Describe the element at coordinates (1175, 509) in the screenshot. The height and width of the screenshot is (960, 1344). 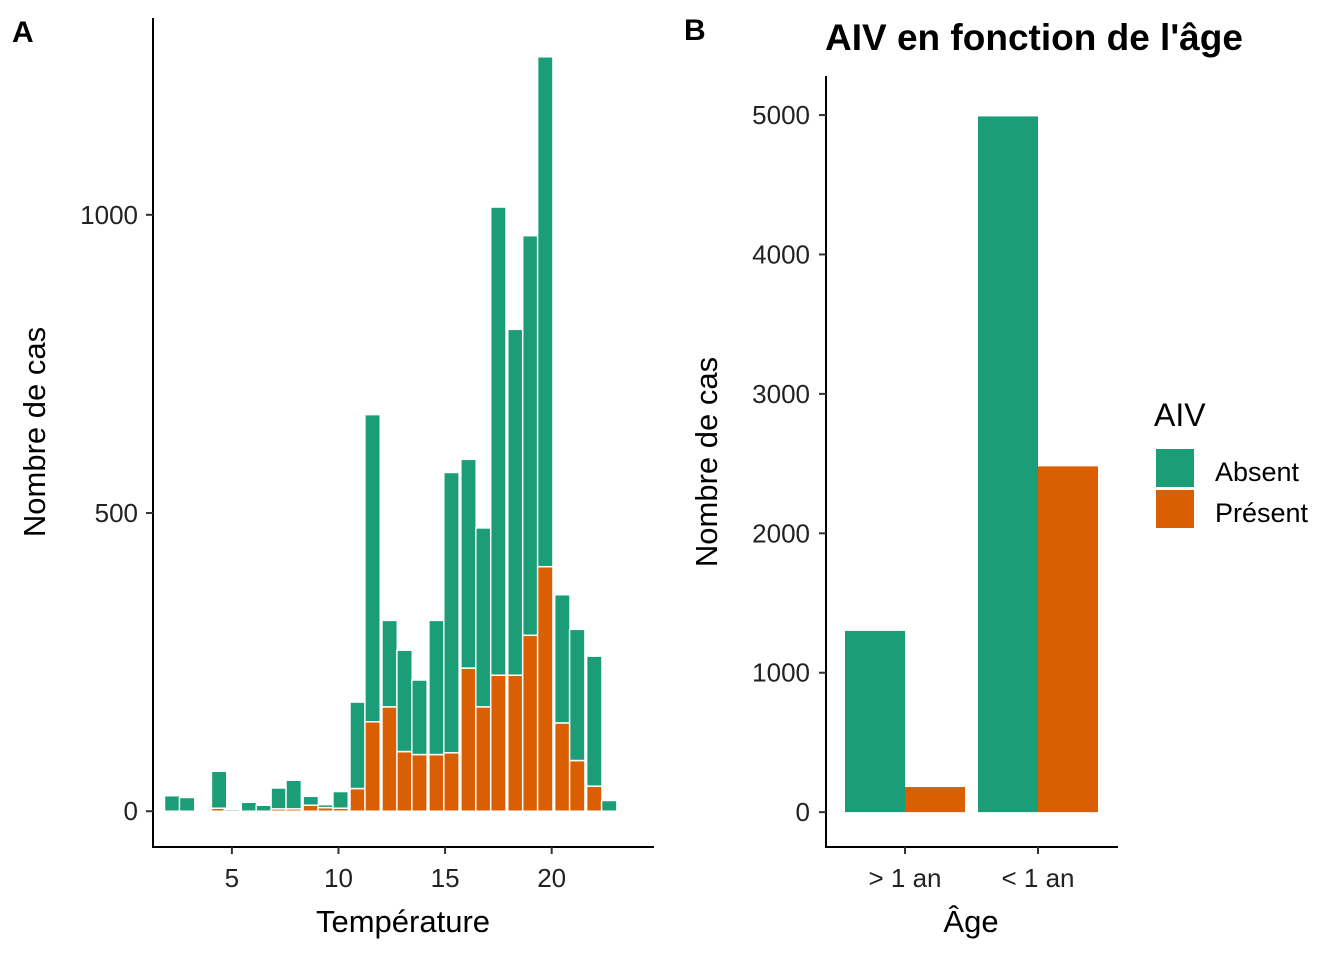
I see `legend-swatch-present` at that location.